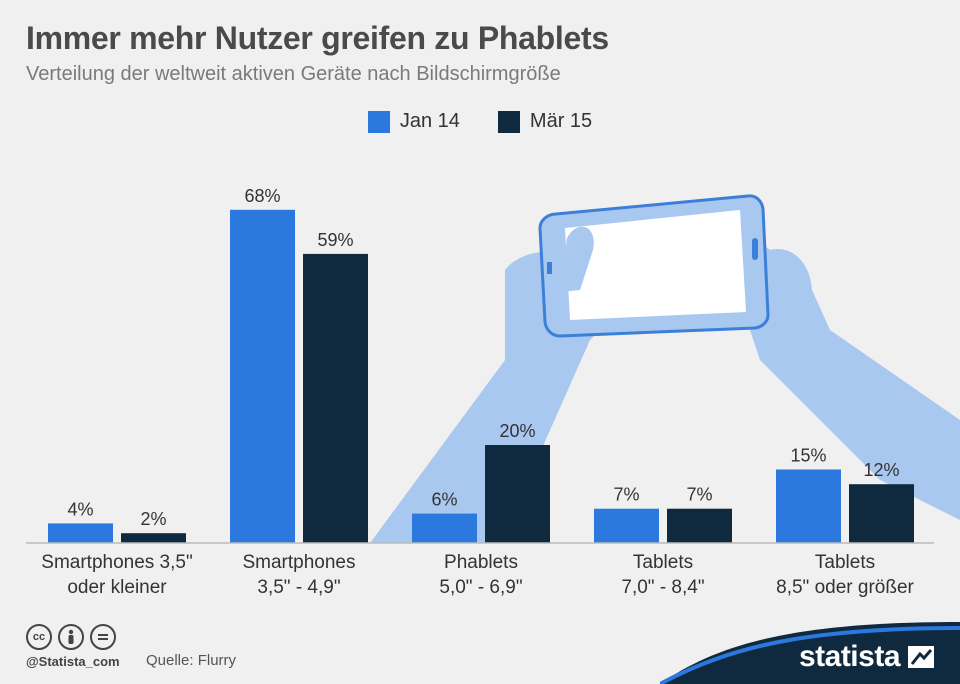 Image resolution: width=960 pixels, height=684 pixels. What do you see at coordinates (262, 196) in the screenshot?
I see `value-label-jan14-1: 68%` at bounding box center [262, 196].